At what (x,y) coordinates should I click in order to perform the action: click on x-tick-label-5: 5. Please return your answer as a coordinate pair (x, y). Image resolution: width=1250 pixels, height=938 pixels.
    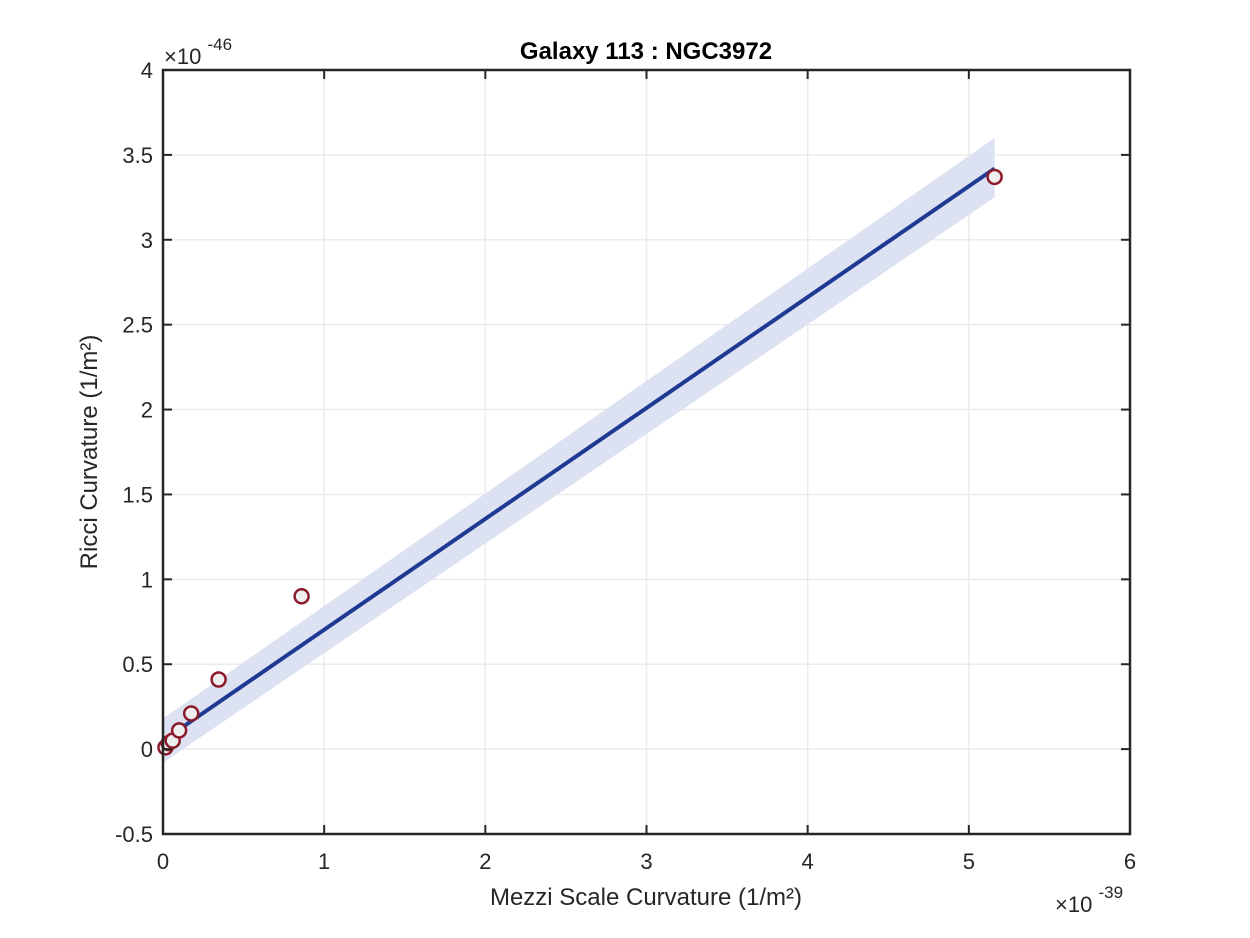
    Looking at the image, I should click on (969, 861).